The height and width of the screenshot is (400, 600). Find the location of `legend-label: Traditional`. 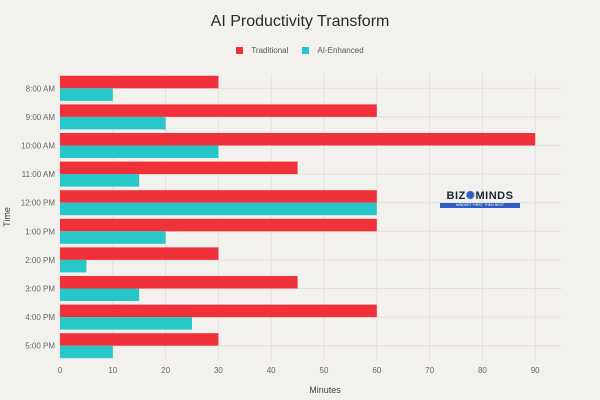

legend-label: Traditional is located at coordinates (270, 50).